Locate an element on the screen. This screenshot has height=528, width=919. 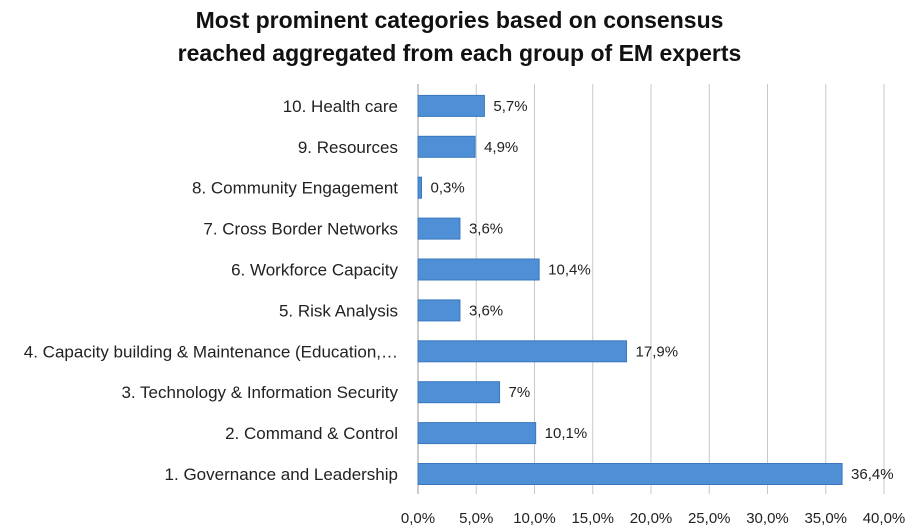
x-tick-label: 25,0% is located at coordinates (709, 518).